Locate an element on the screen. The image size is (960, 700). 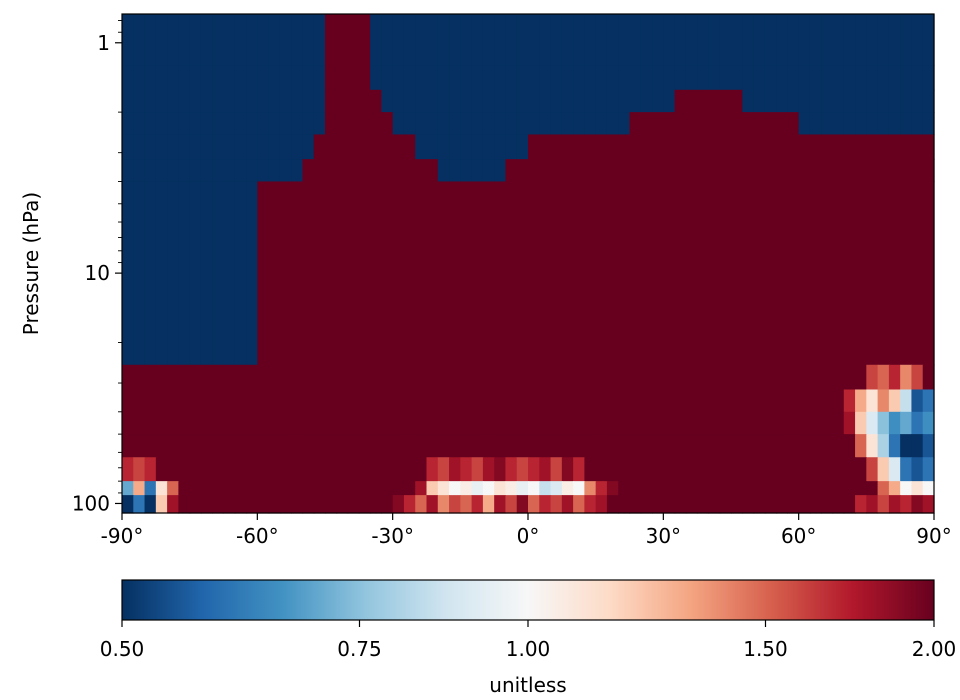
x-tick-label: -60° is located at coordinates (257, 536).